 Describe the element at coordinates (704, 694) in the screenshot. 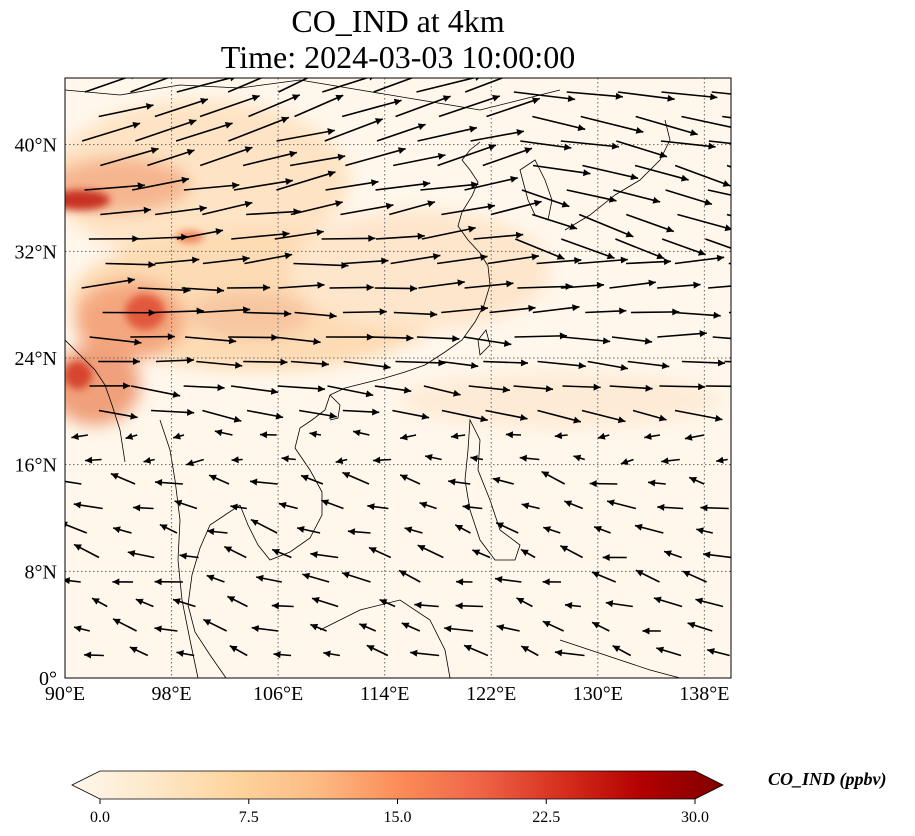

I see `lon-tick-label: 138°E` at that location.